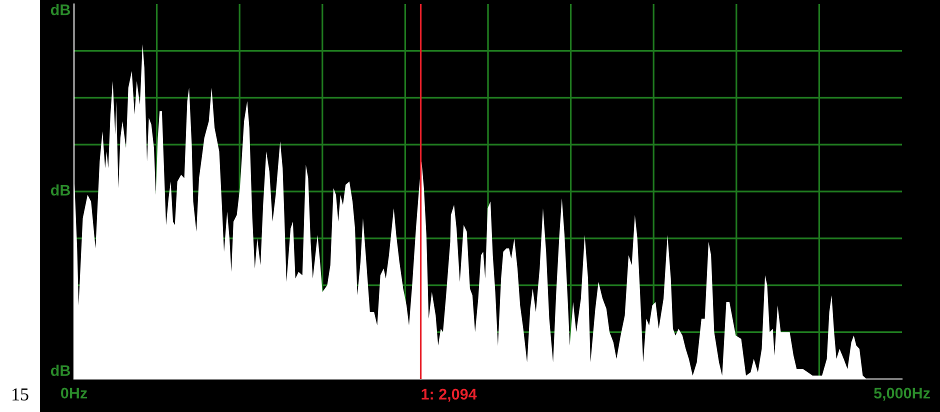  I want to click on x-tick-label: 5,000Hz, so click(902, 394).